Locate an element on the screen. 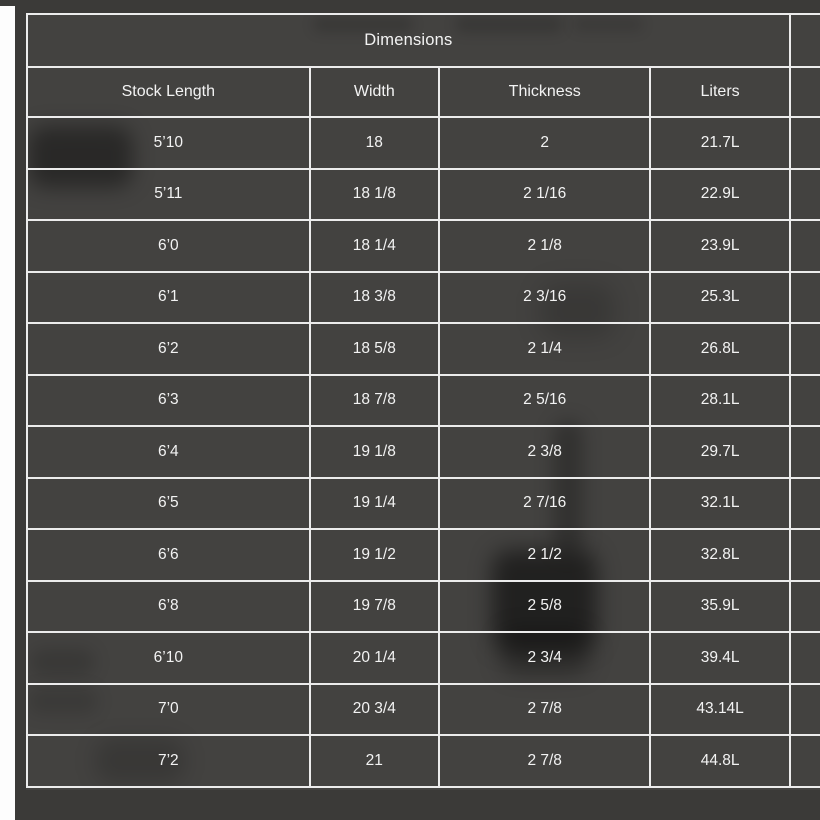  column-header-stock-length: Stock Length is located at coordinates (168, 92).